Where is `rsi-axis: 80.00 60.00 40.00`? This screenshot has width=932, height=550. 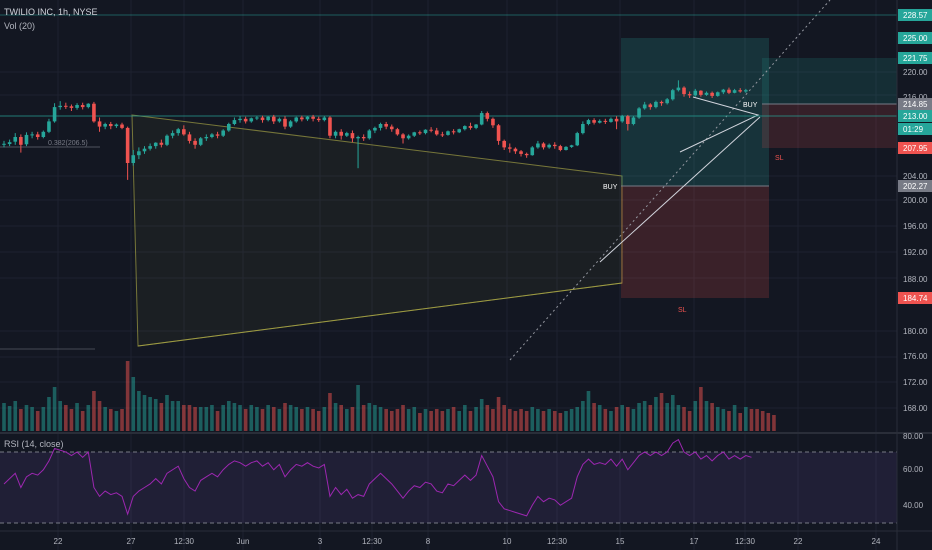 rsi-axis: 80.00 60.00 40.00 is located at coordinates (913, 471).